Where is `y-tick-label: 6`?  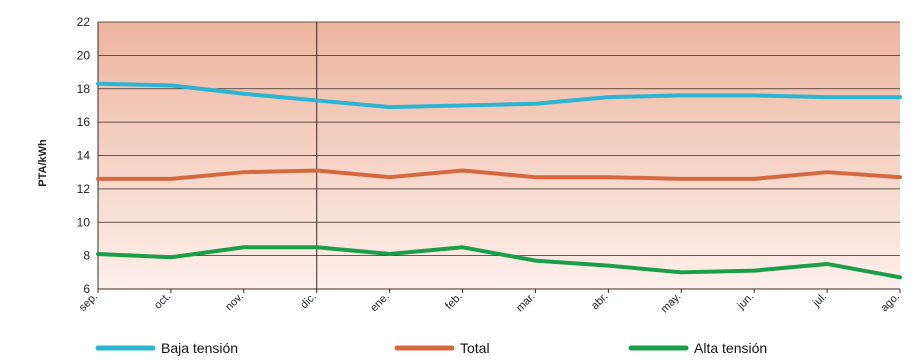 y-tick-label: 6 is located at coordinates (86, 289).